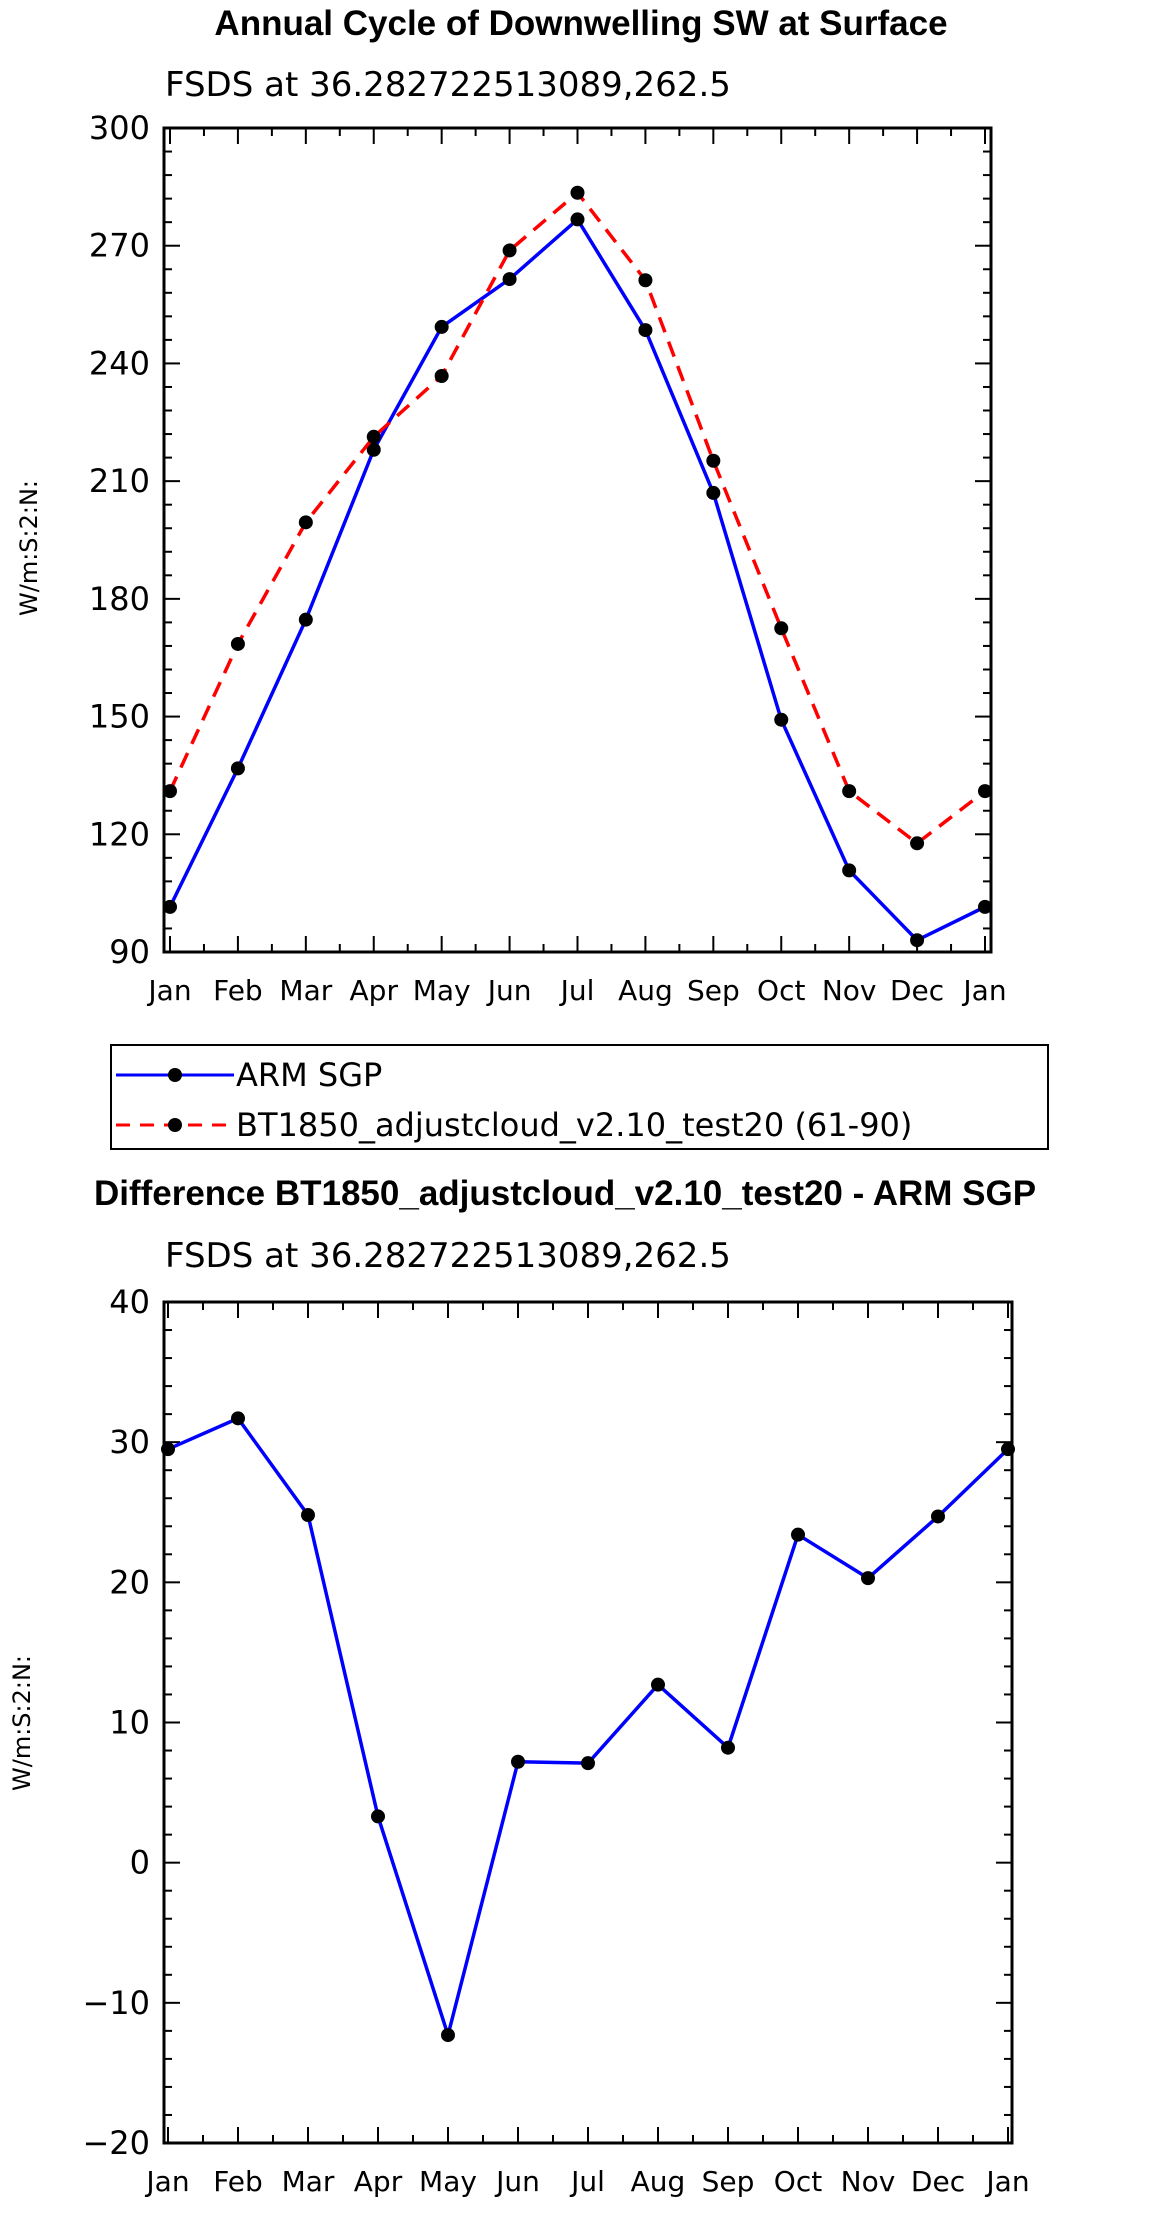  What do you see at coordinates (119, 246) in the screenshot?
I see `chart-1-ytick-label: 270` at bounding box center [119, 246].